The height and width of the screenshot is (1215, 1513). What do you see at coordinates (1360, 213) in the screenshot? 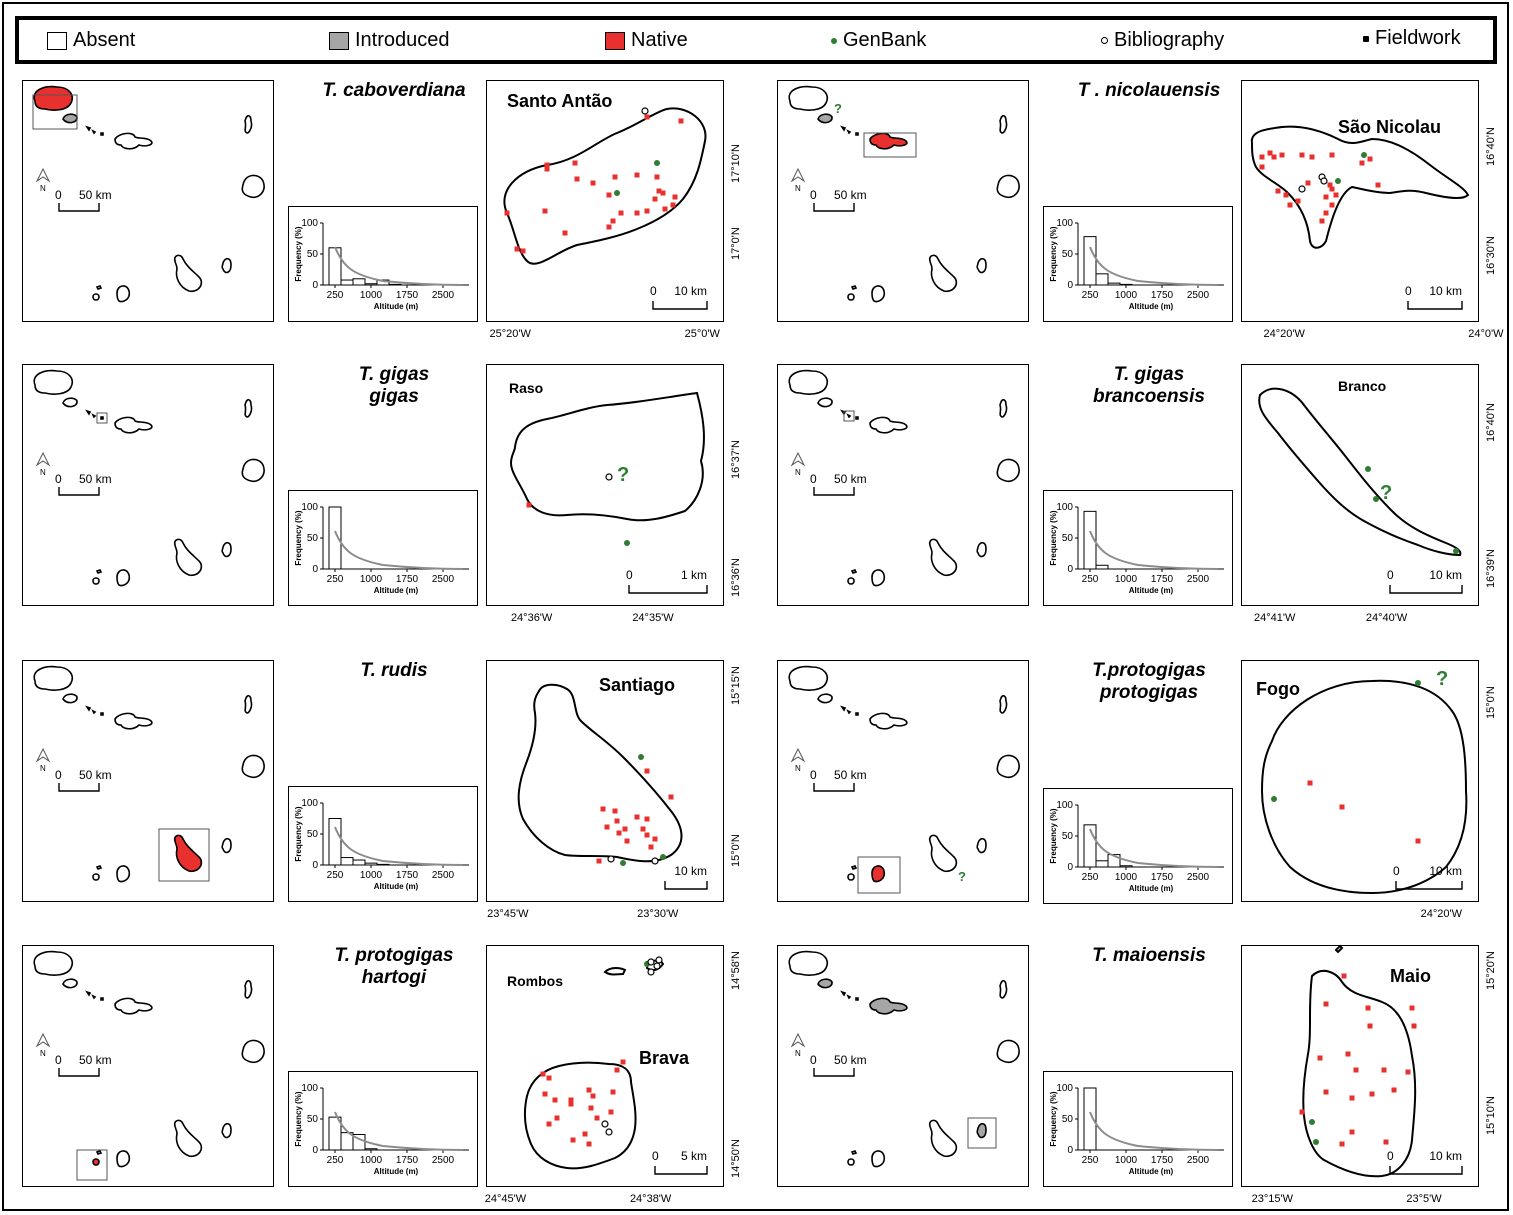
I see `detail-map-svg: São Nicolau 0 10 km` at bounding box center [1360, 213].